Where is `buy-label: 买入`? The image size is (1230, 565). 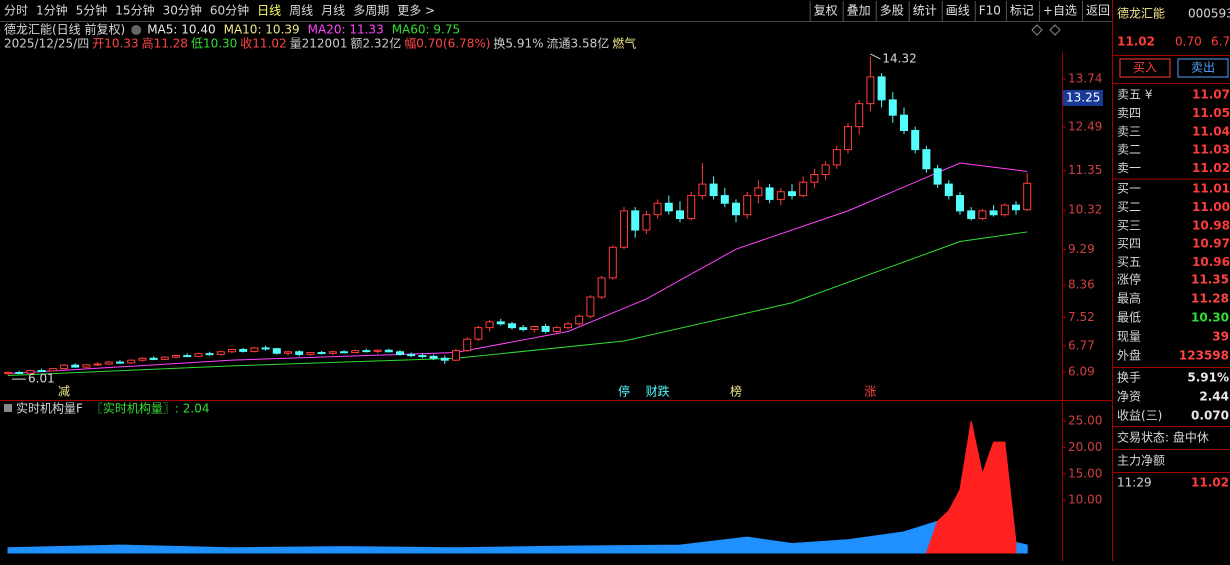
buy-label: 买入 is located at coordinates (1145, 68).